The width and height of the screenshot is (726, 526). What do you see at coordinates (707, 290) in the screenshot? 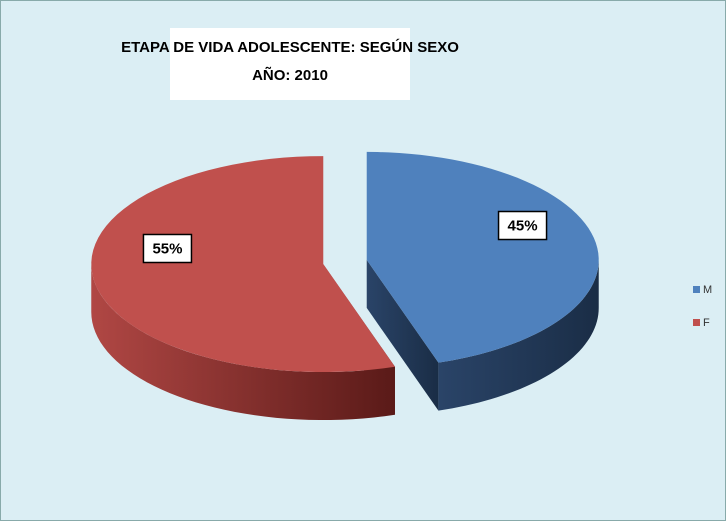
I see `legend-label: M` at bounding box center [707, 290].